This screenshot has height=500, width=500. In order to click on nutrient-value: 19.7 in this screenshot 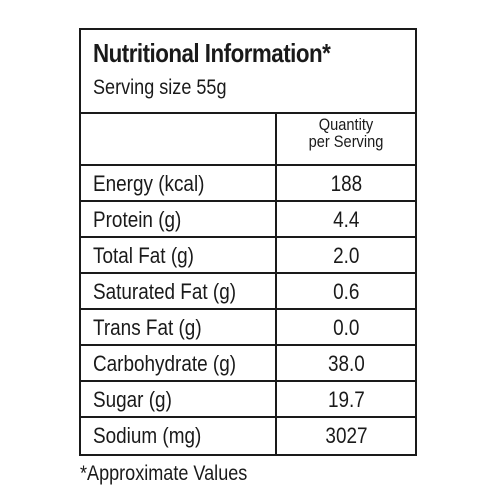, I will do `click(346, 399)`.